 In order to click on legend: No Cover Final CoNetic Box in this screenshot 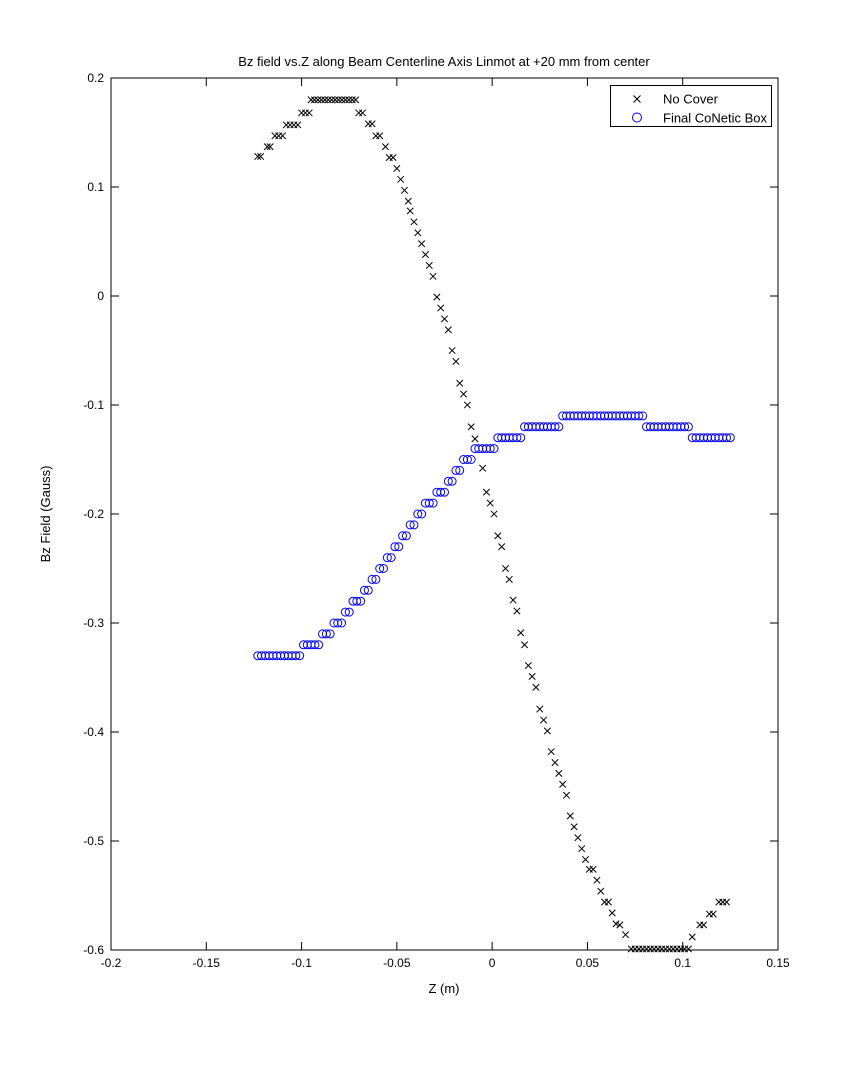, I will do `click(691, 106)`.